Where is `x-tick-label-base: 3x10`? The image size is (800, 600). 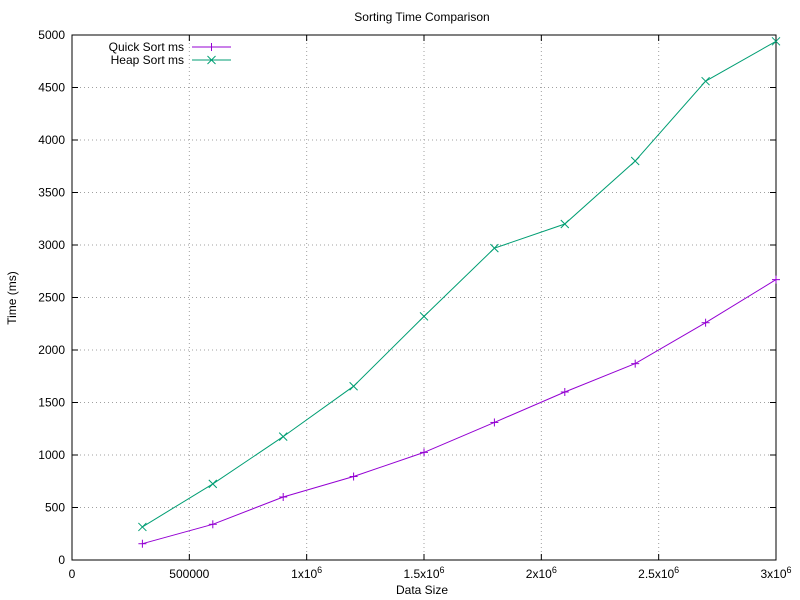 x-tick-label-base: 3x10 is located at coordinates (773, 574).